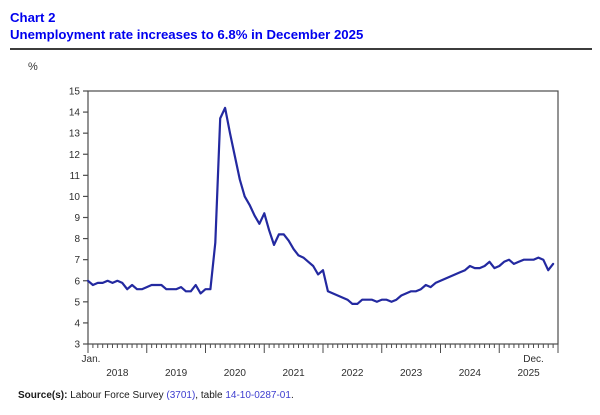 The width and height of the screenshot is (600, 415). What do you see at coordinates (210, 395) in the screenshot?
I see `source-text: , table` at bounding box center [210, 395].